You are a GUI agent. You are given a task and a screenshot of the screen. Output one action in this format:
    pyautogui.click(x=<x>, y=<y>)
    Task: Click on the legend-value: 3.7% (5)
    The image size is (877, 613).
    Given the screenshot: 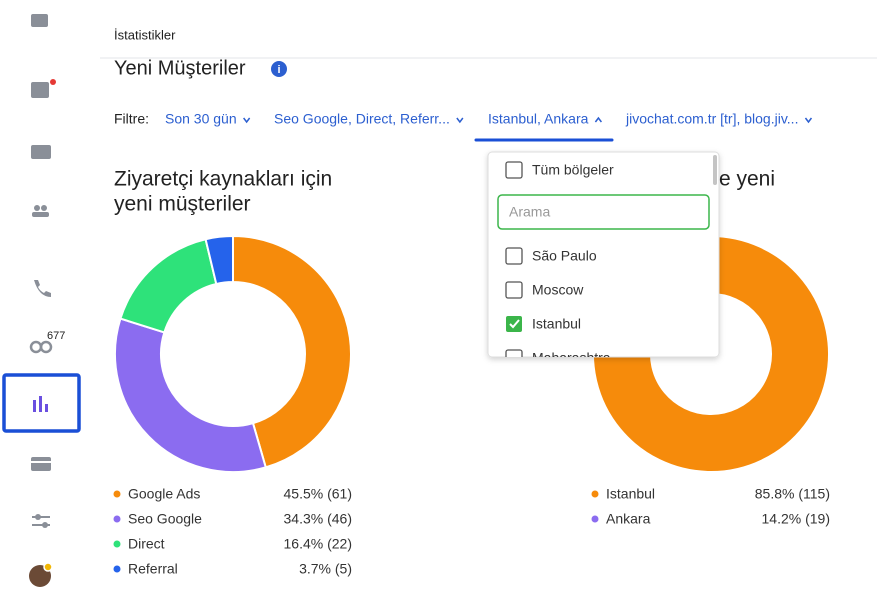 What is the action you would take?
    pyautogui.click(x=325, y=569)
    